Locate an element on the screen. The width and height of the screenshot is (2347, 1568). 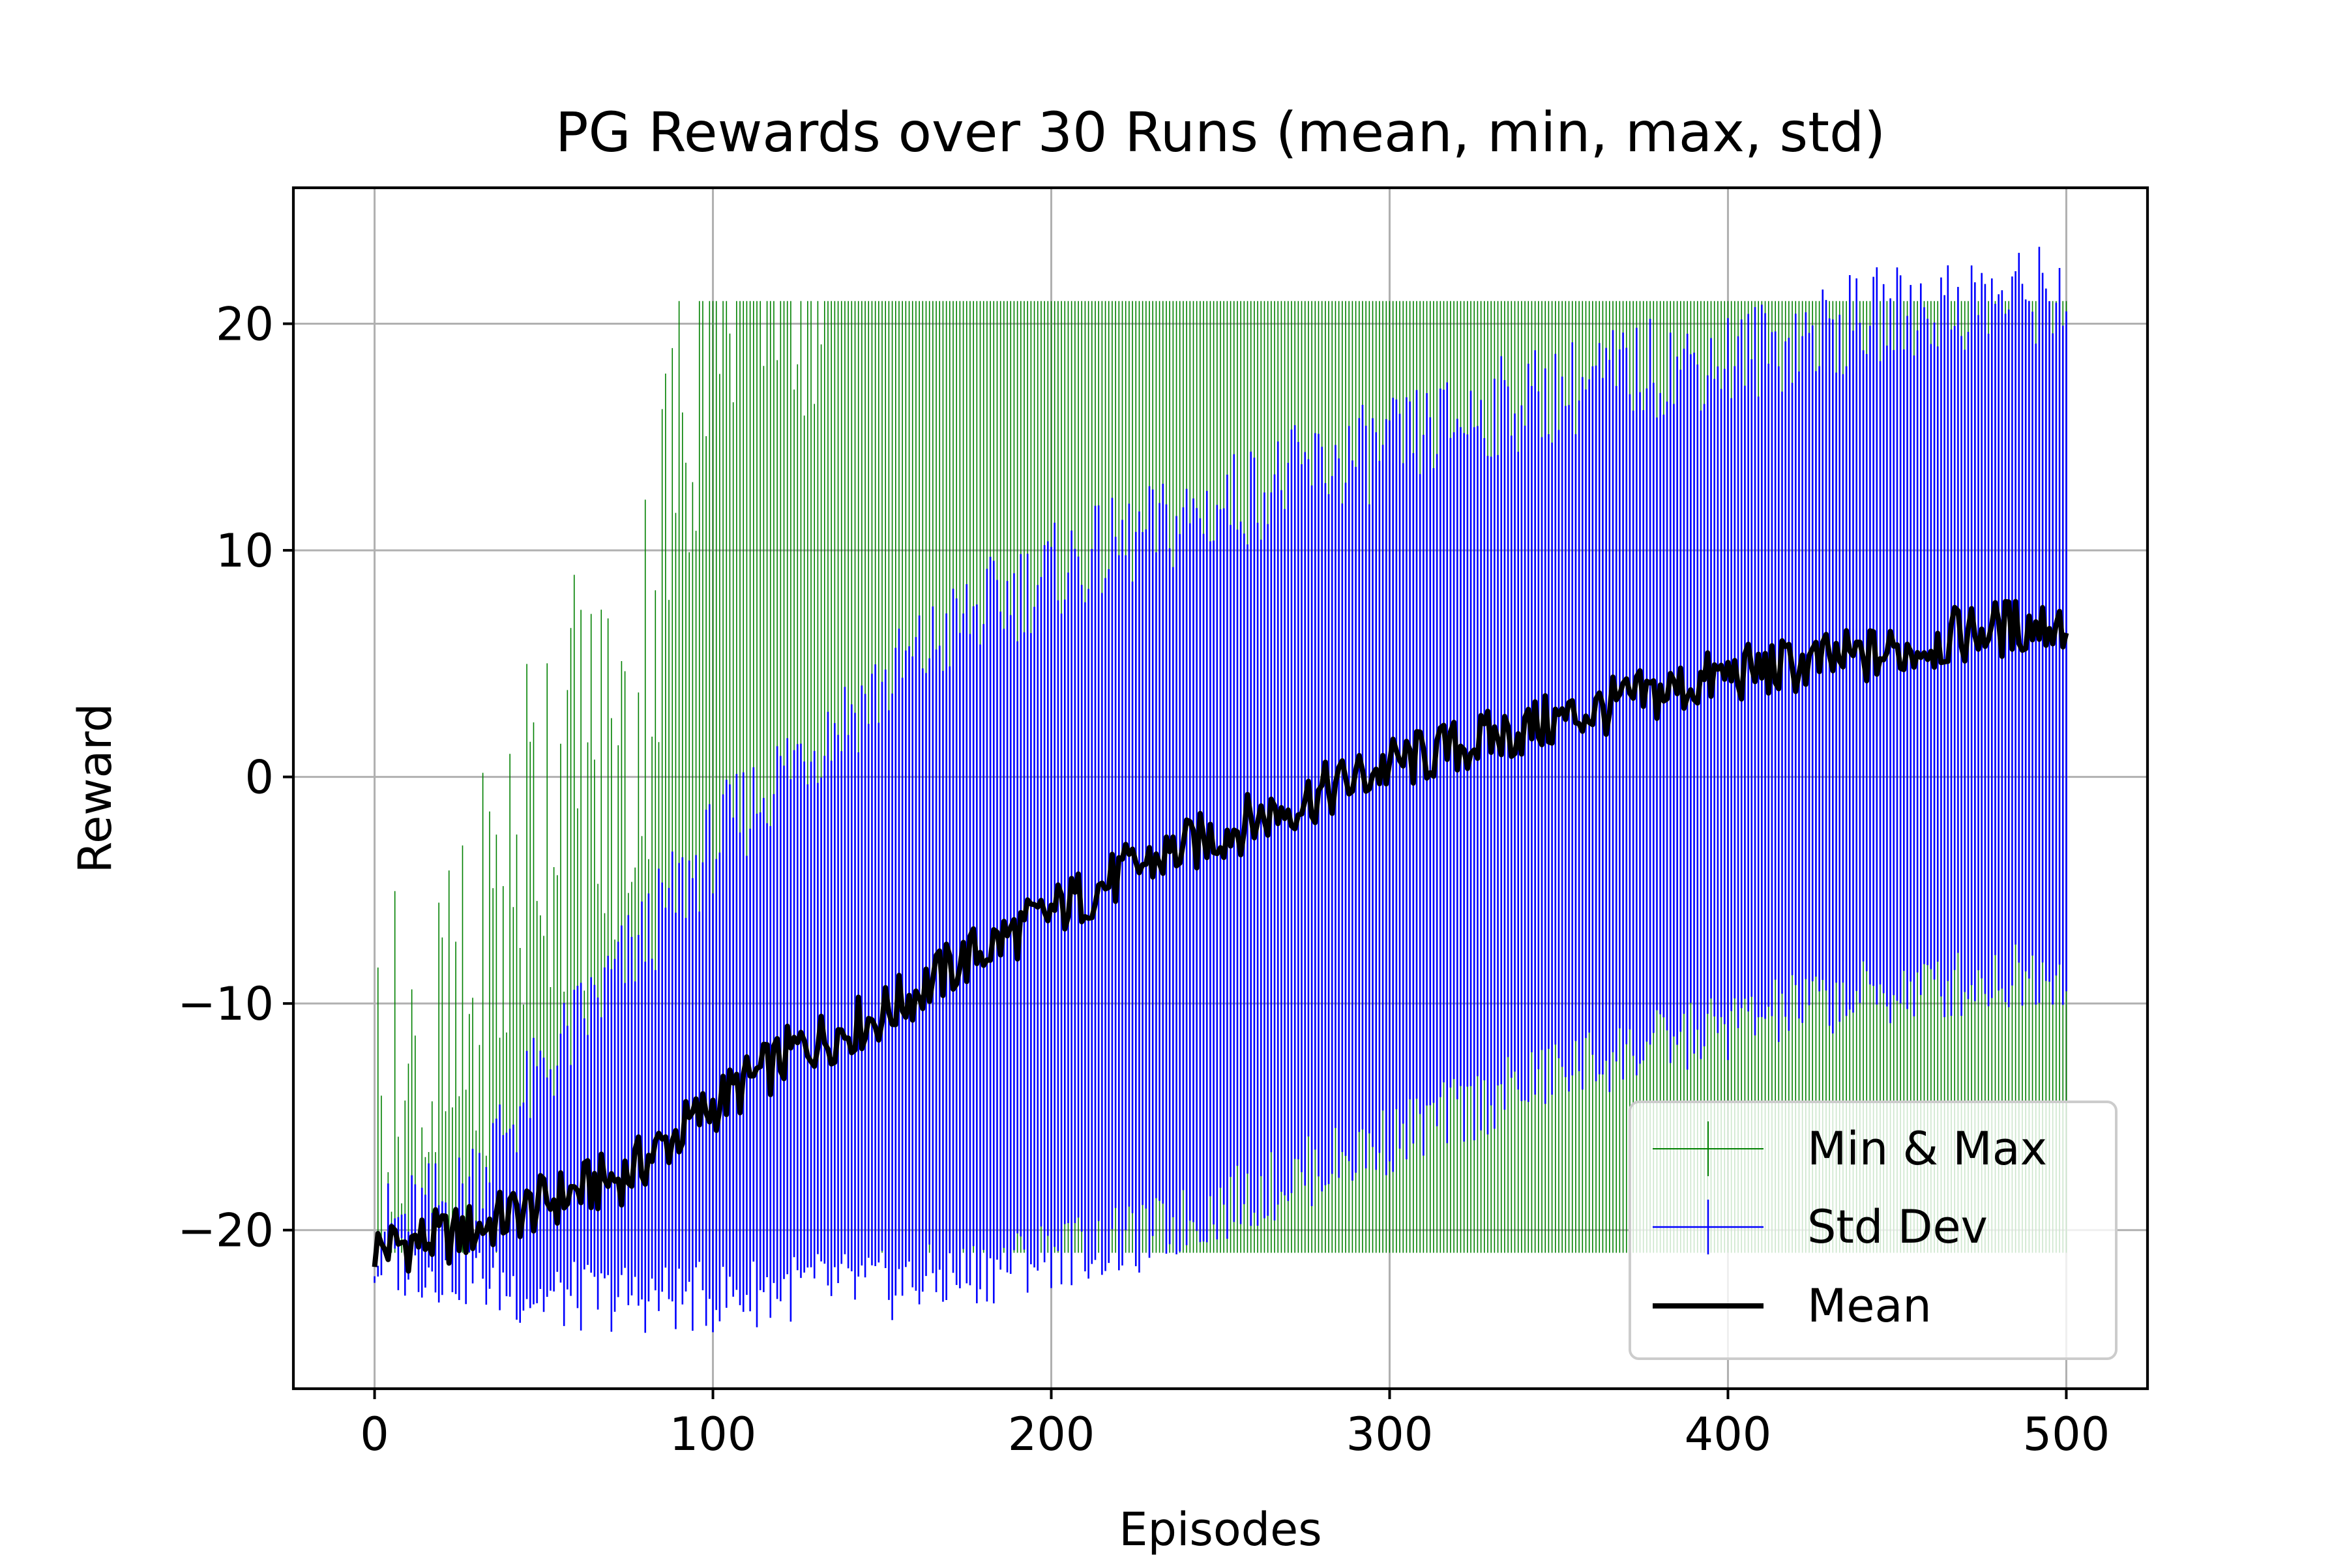
legend: Min & Max Std Dev Mean is located at coordinates (1873, 1231).